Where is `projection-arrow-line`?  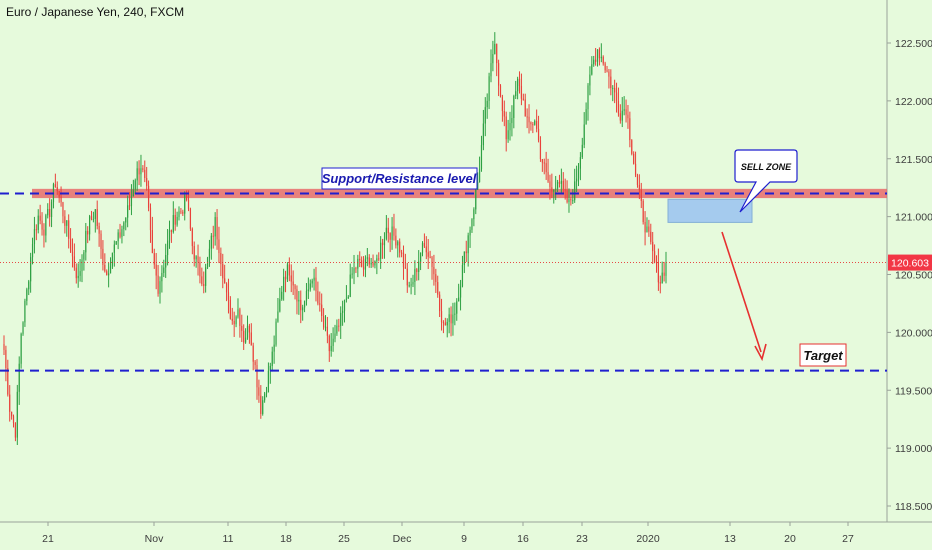
projection-arrow-line is located at coordinates (741, 292).